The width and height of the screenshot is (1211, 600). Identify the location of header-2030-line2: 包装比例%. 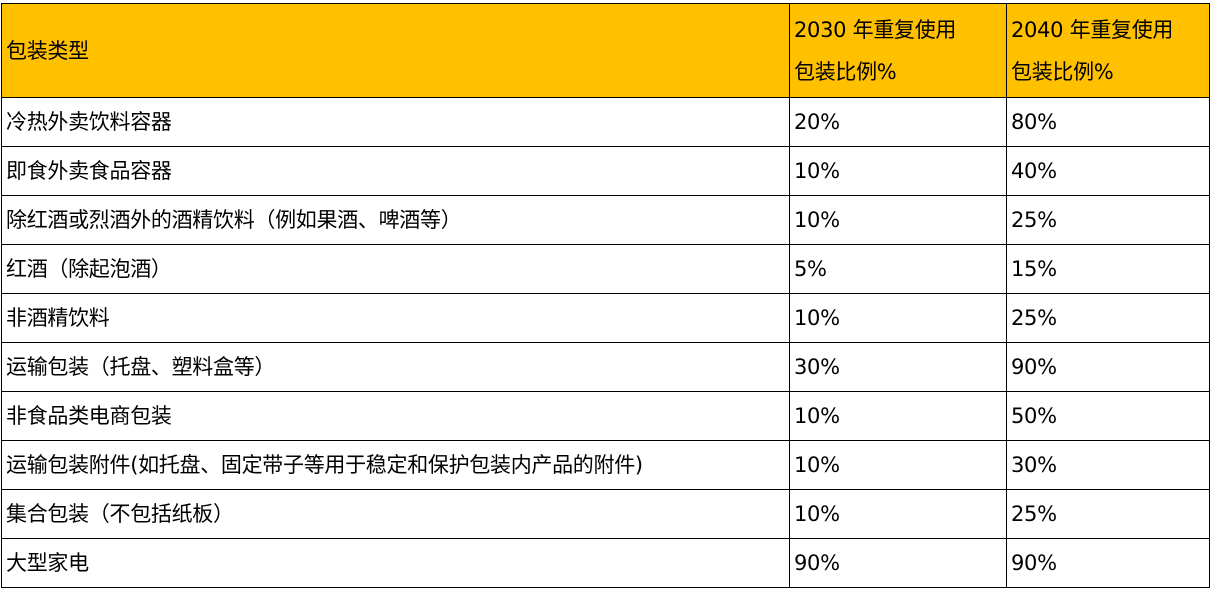
(845, 71).